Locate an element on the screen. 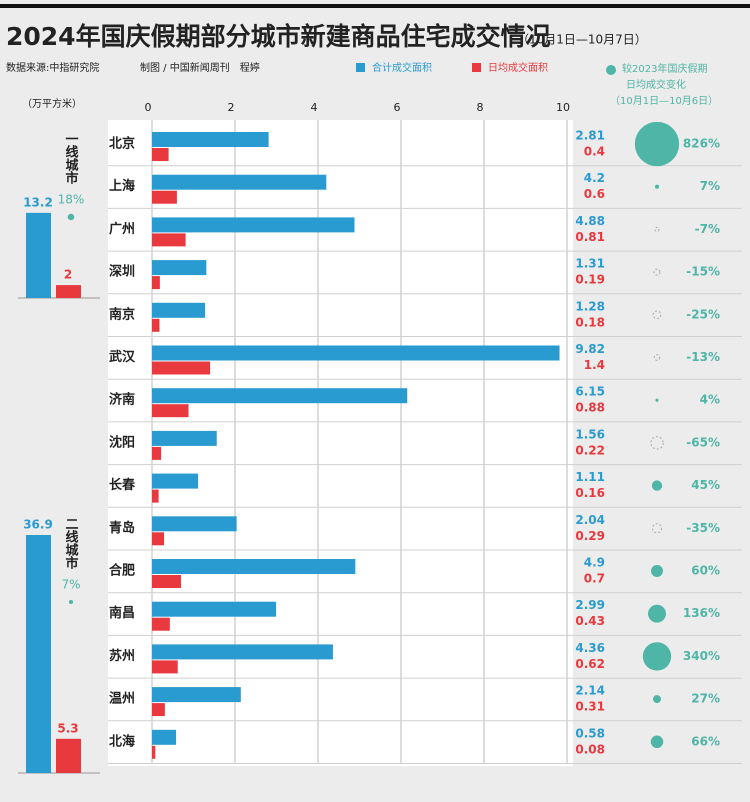 The image size is (750, 802). value-label: 0.58 is located at coordinates (590, 733).